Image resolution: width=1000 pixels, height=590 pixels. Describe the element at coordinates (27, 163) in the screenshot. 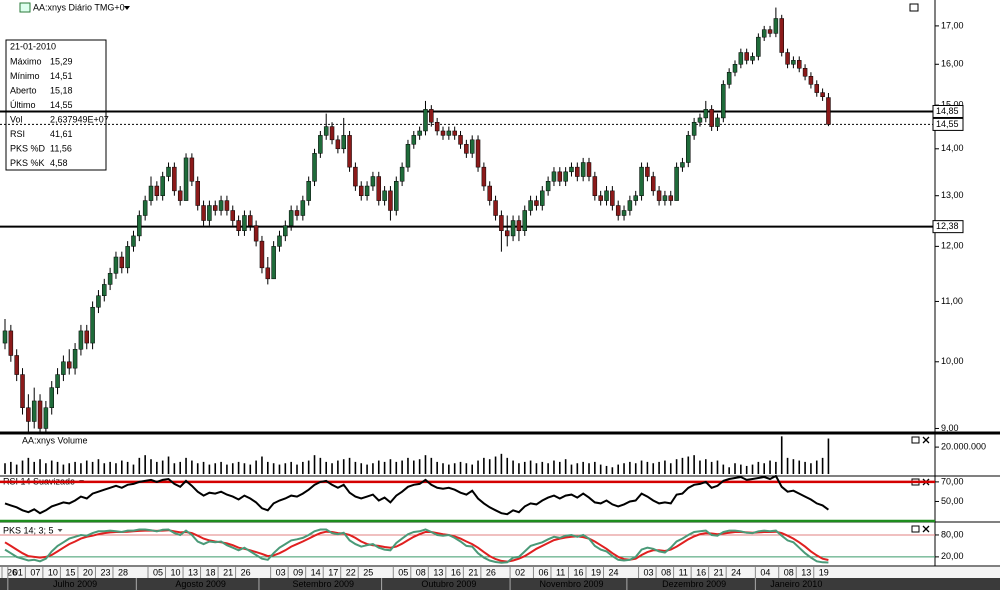

I see `info-label: PKS %K` at that location.